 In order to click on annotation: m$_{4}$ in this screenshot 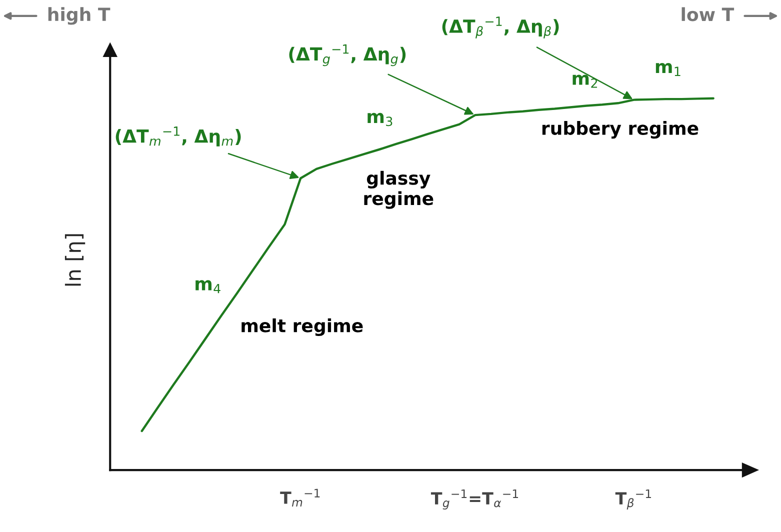, I will do `click(208, 287)`.